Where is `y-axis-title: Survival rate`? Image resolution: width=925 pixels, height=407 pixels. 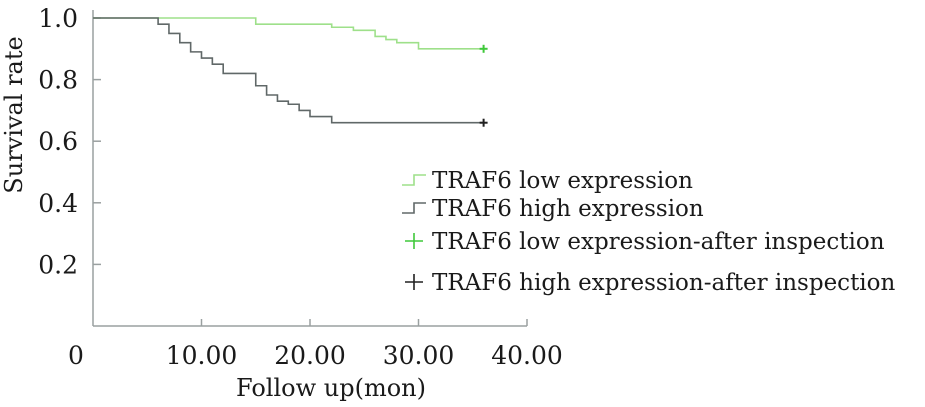 y-axis-title: Survival rate is located at coordinates (14, 114).